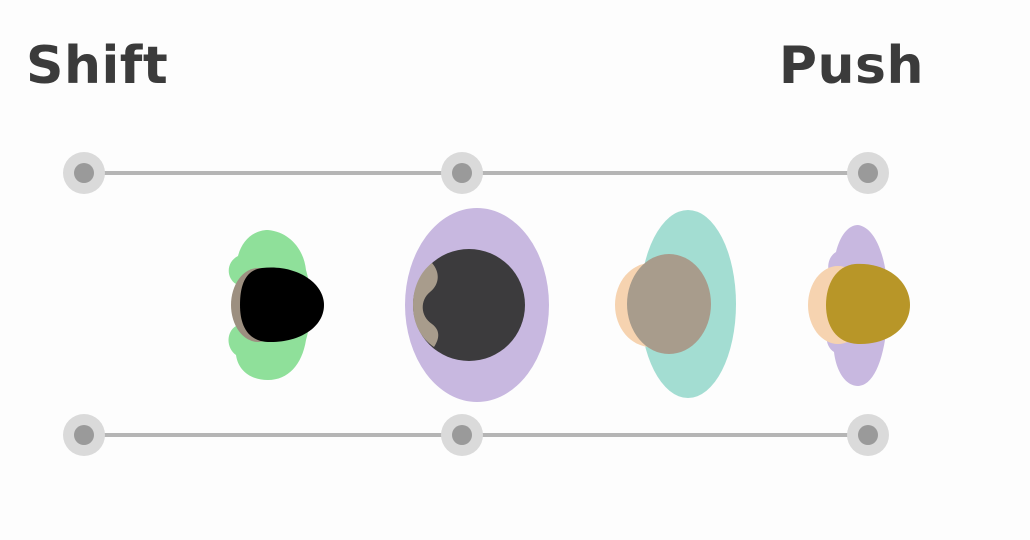 Image resolution: width=1030 pixels, height=540 pixels. Describe the element at coordinates (426, 305) in the screenshot. I see `beige-crescent` at that location.